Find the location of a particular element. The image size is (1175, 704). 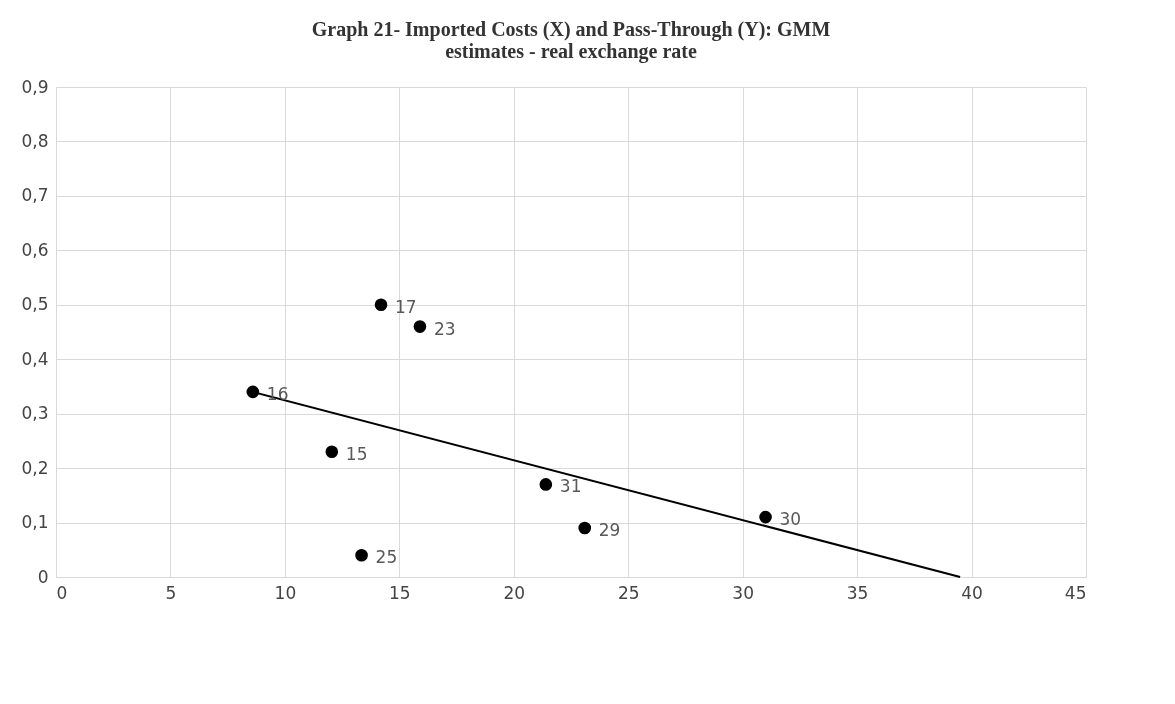

x-tick-label: 35 is located at coordinates (857, 592).